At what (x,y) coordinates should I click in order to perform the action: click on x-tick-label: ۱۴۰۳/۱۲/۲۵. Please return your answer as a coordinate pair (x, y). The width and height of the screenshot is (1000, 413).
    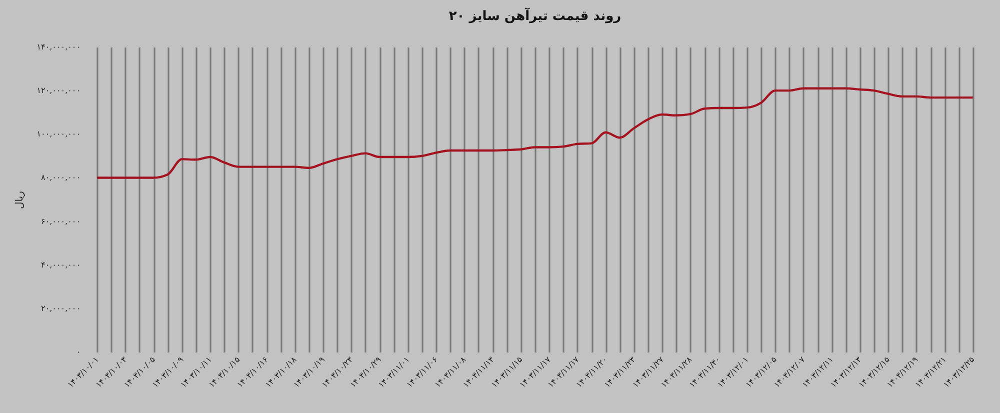
    Looking at the image, I should click on (959, 372).